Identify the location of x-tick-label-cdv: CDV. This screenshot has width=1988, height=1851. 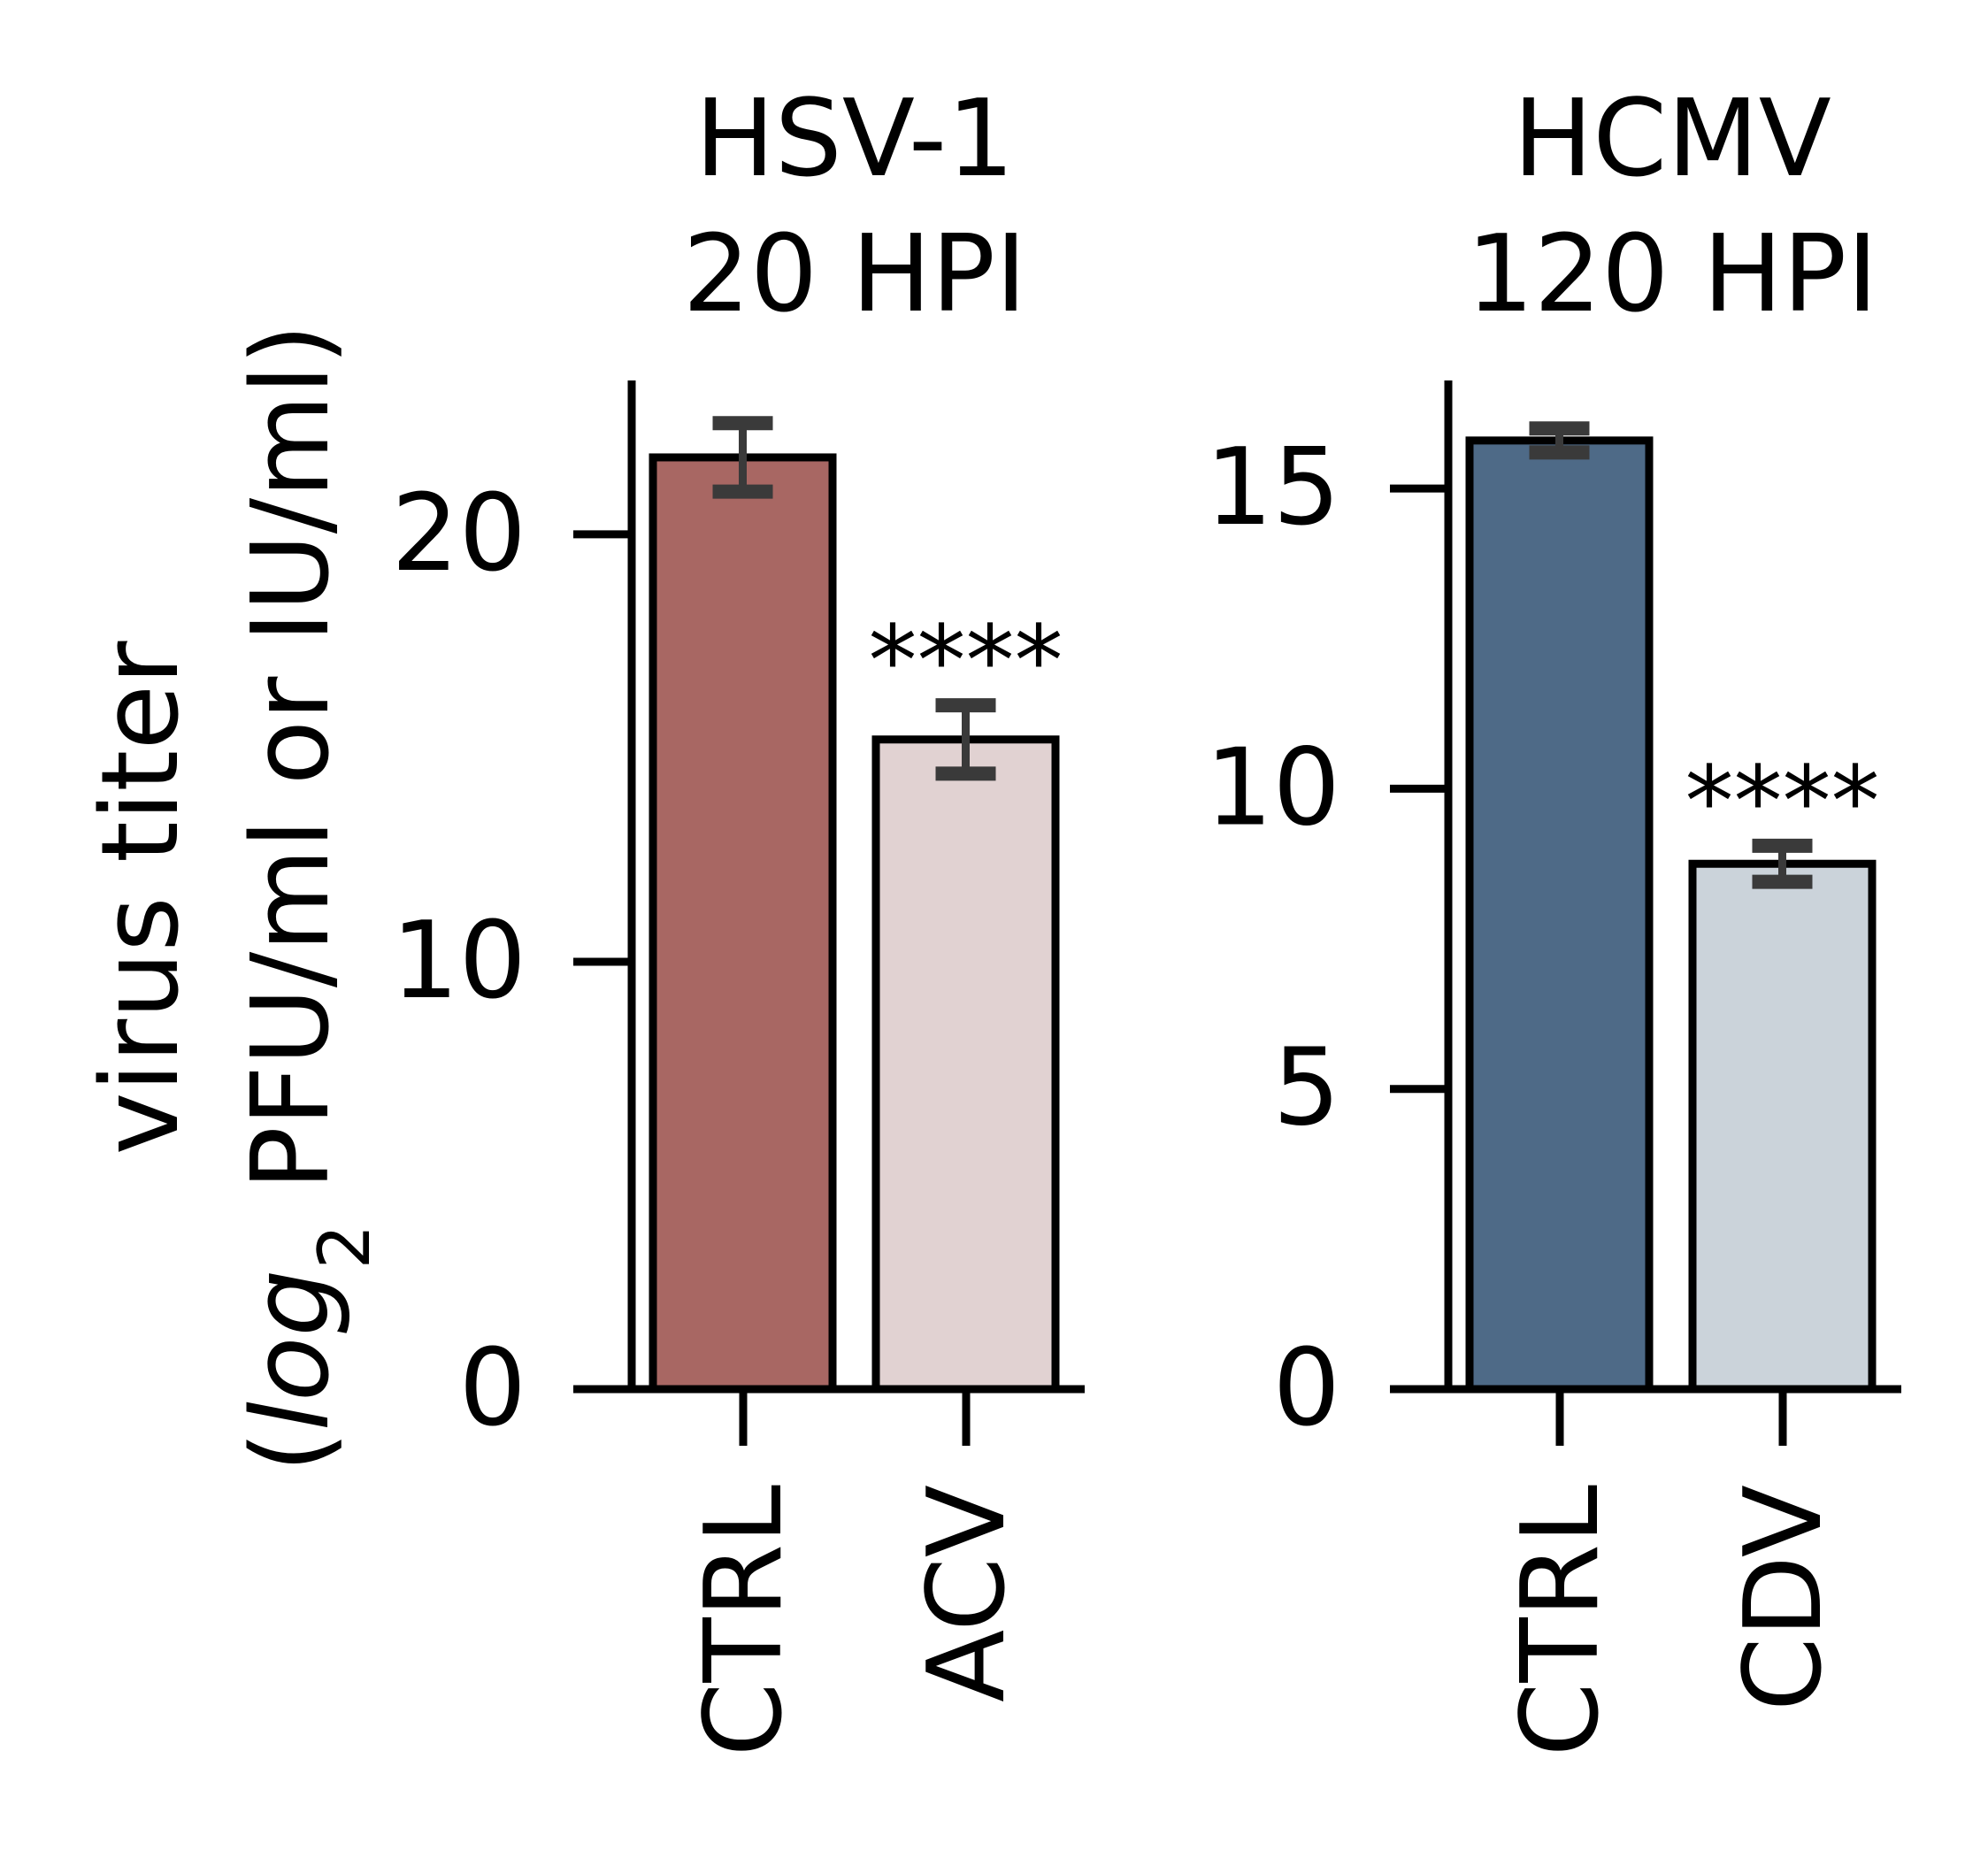
(1784, 1598).